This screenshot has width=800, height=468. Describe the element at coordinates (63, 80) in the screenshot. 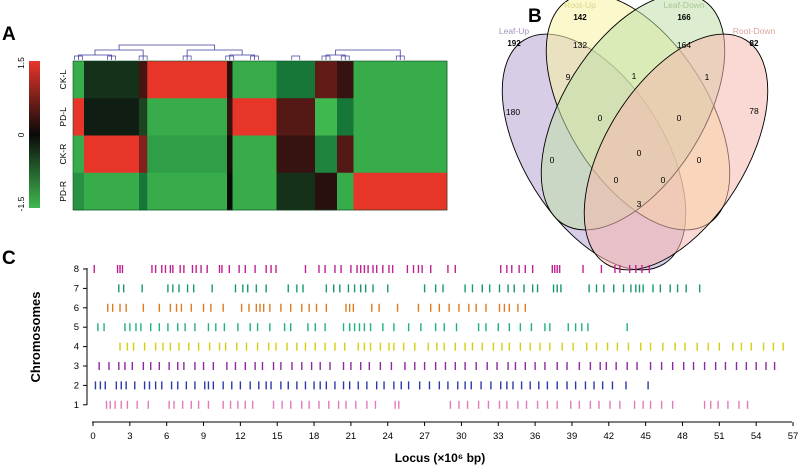

I see `heatmap-row-label: CK-L` at that location.